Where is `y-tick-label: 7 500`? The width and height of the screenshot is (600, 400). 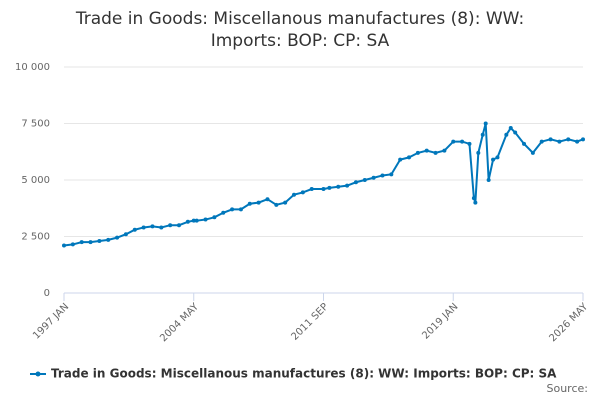 y-tick-label: 7 500 is located at coordinates (35, 124).